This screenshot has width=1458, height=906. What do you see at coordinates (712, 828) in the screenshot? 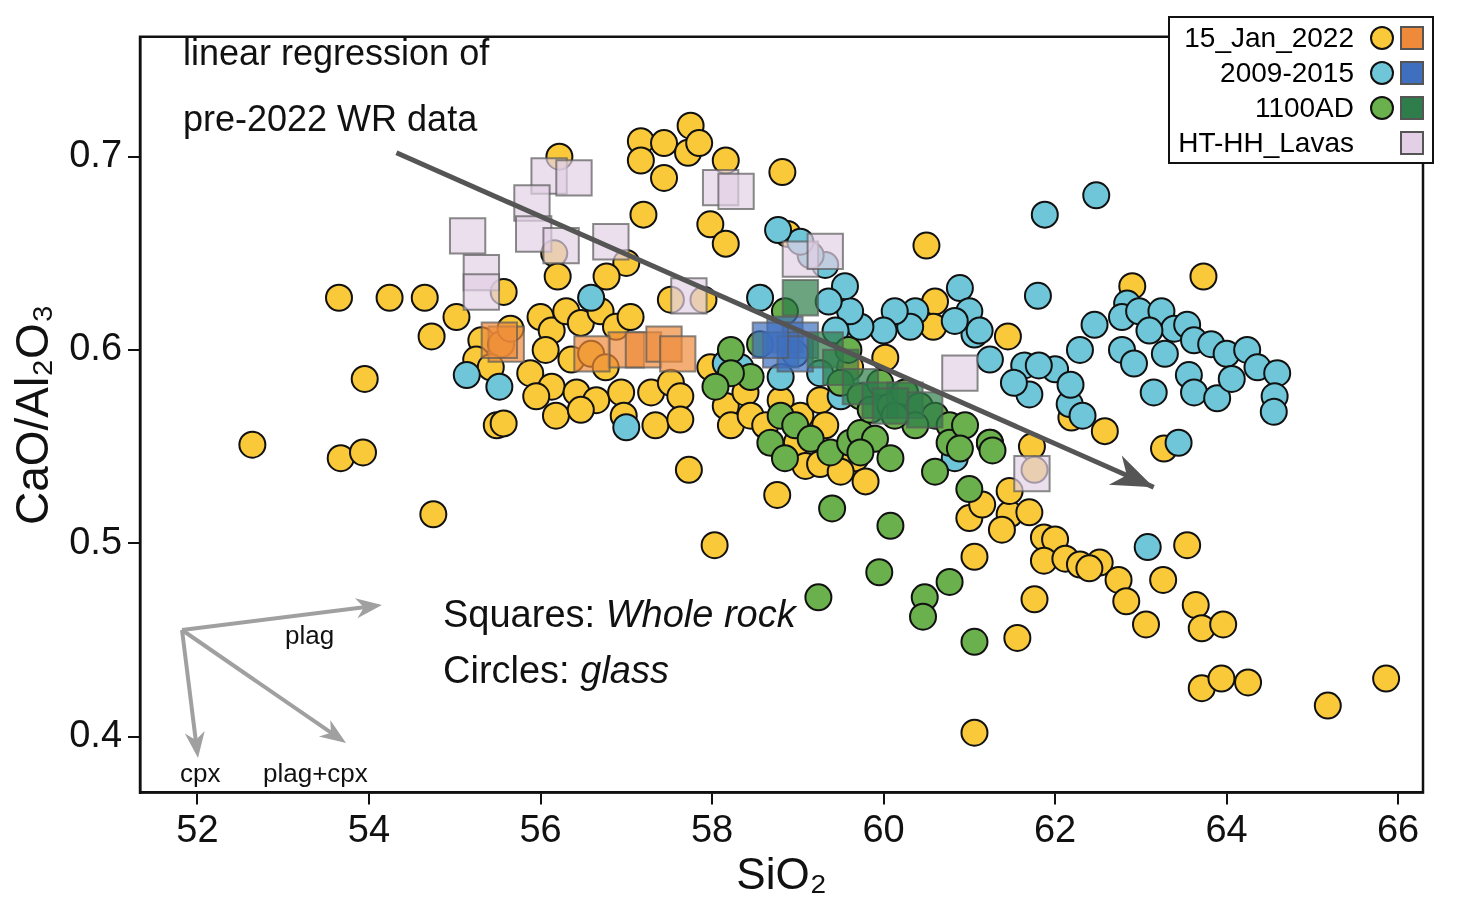
I see `x-tick-label: 58` at bounding box center [712, 828].